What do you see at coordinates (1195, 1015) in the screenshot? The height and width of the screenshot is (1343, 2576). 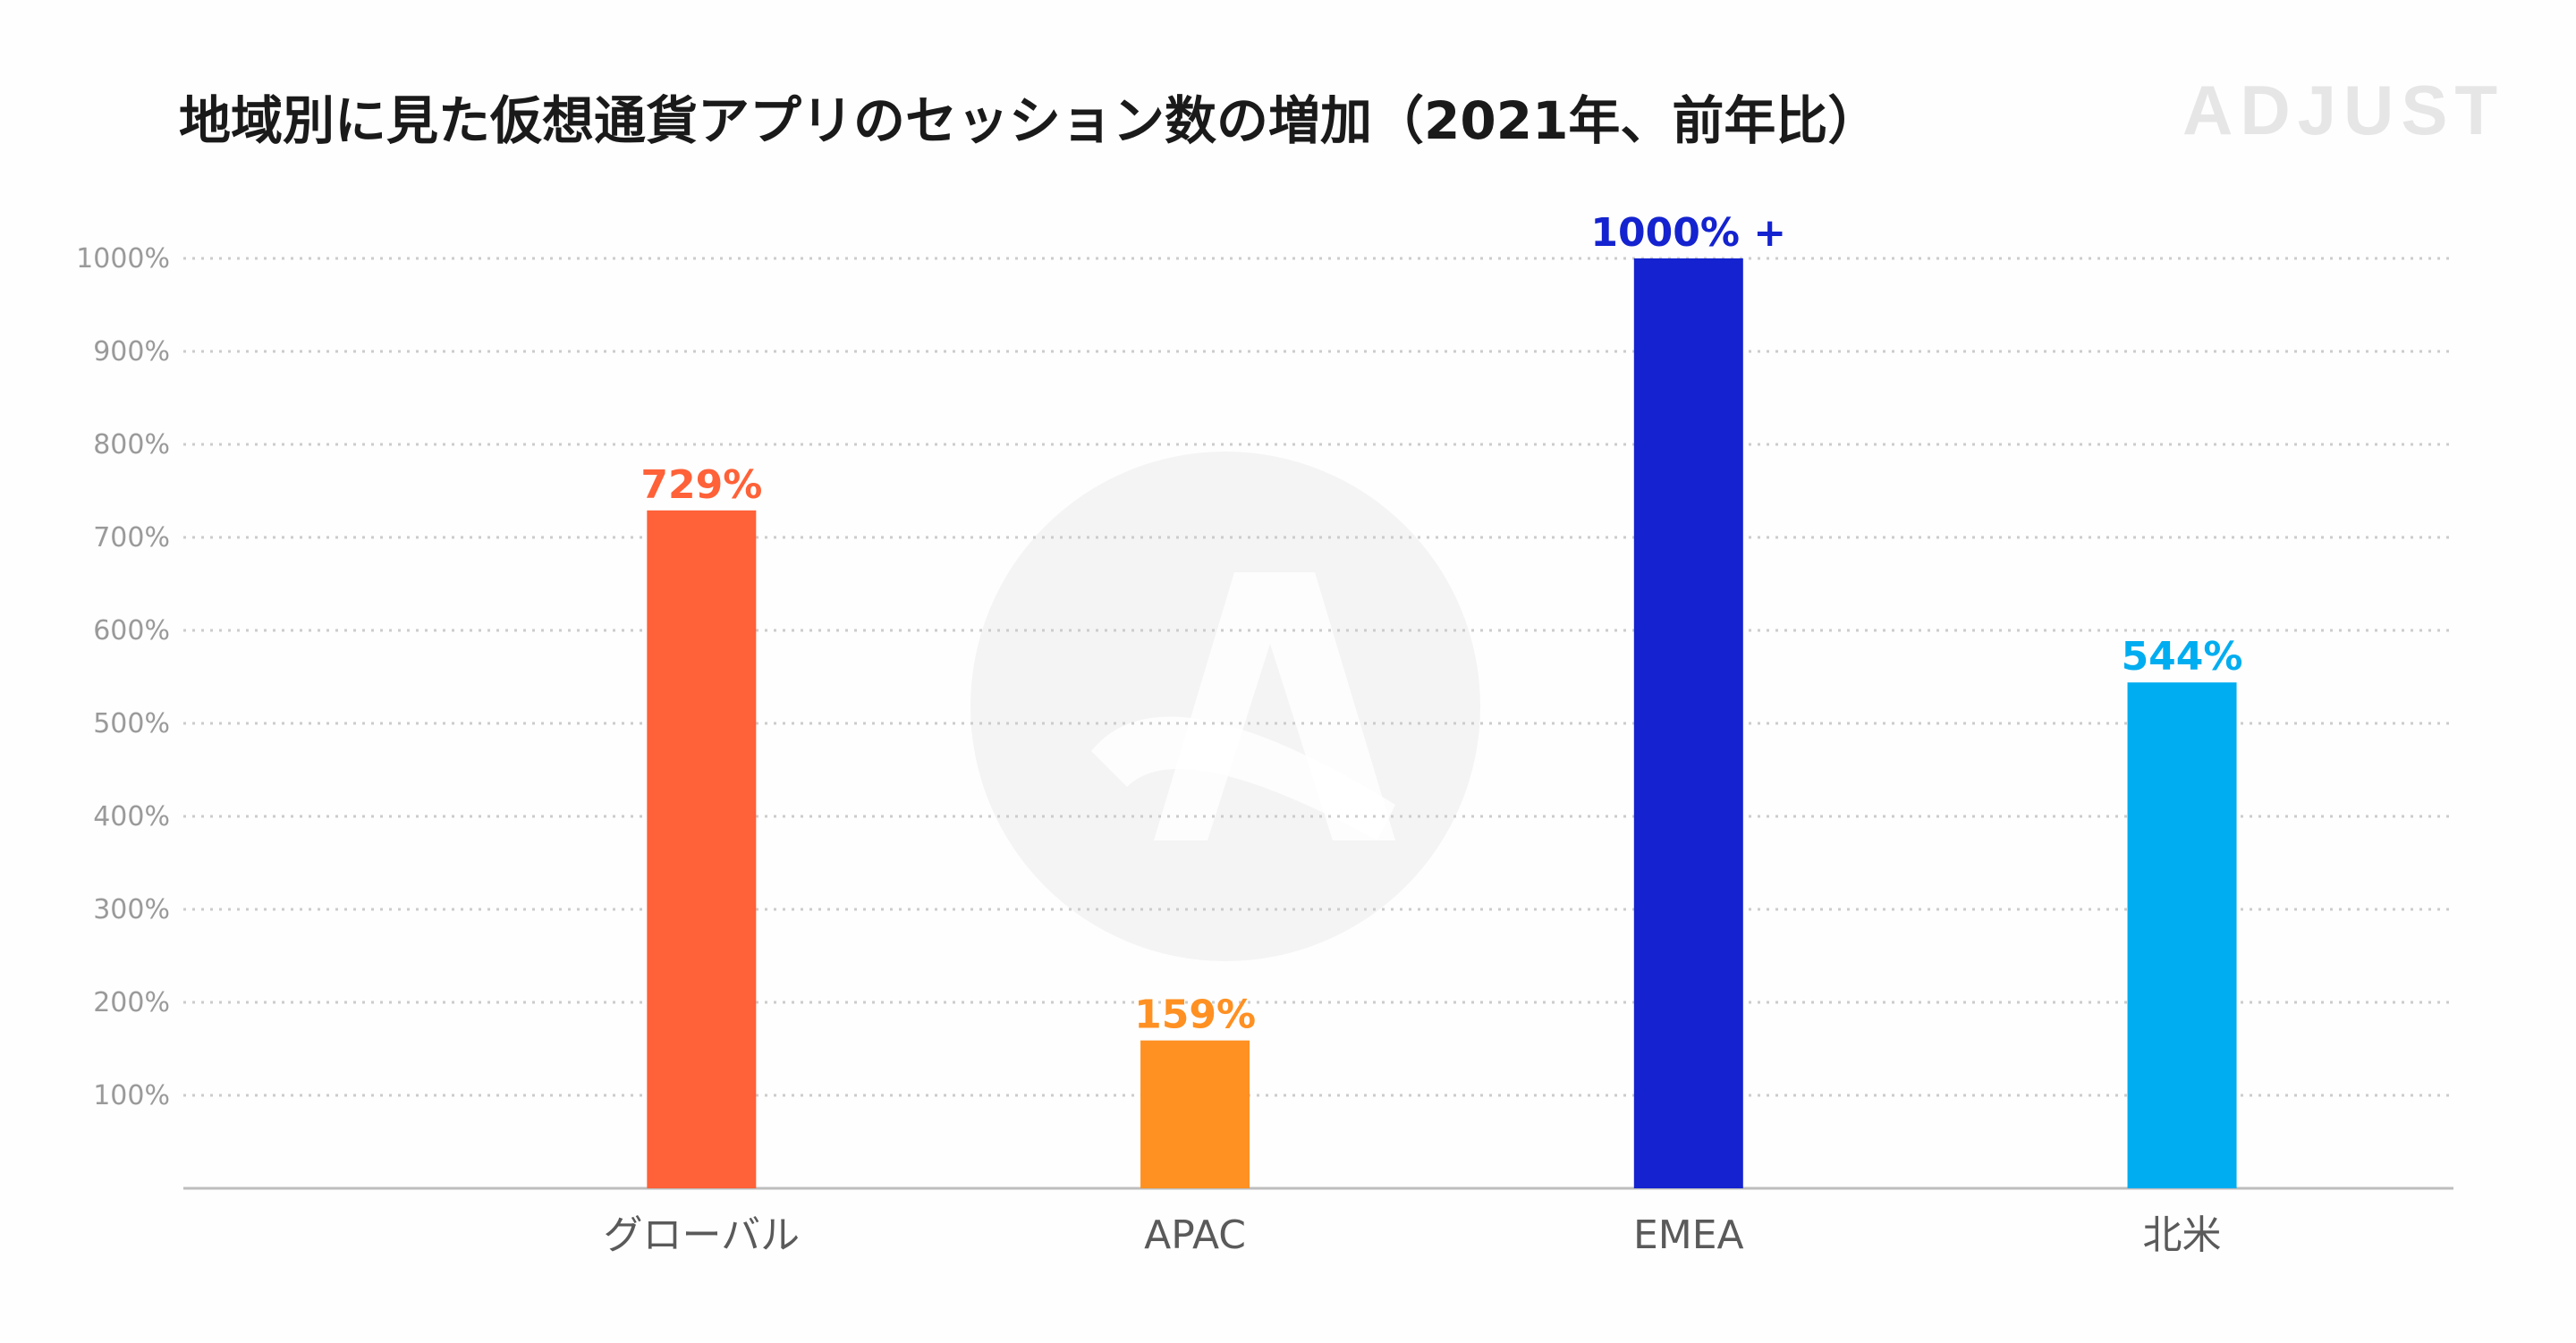 I see `data-label: 159%` at bounding box center [1195, 1015].